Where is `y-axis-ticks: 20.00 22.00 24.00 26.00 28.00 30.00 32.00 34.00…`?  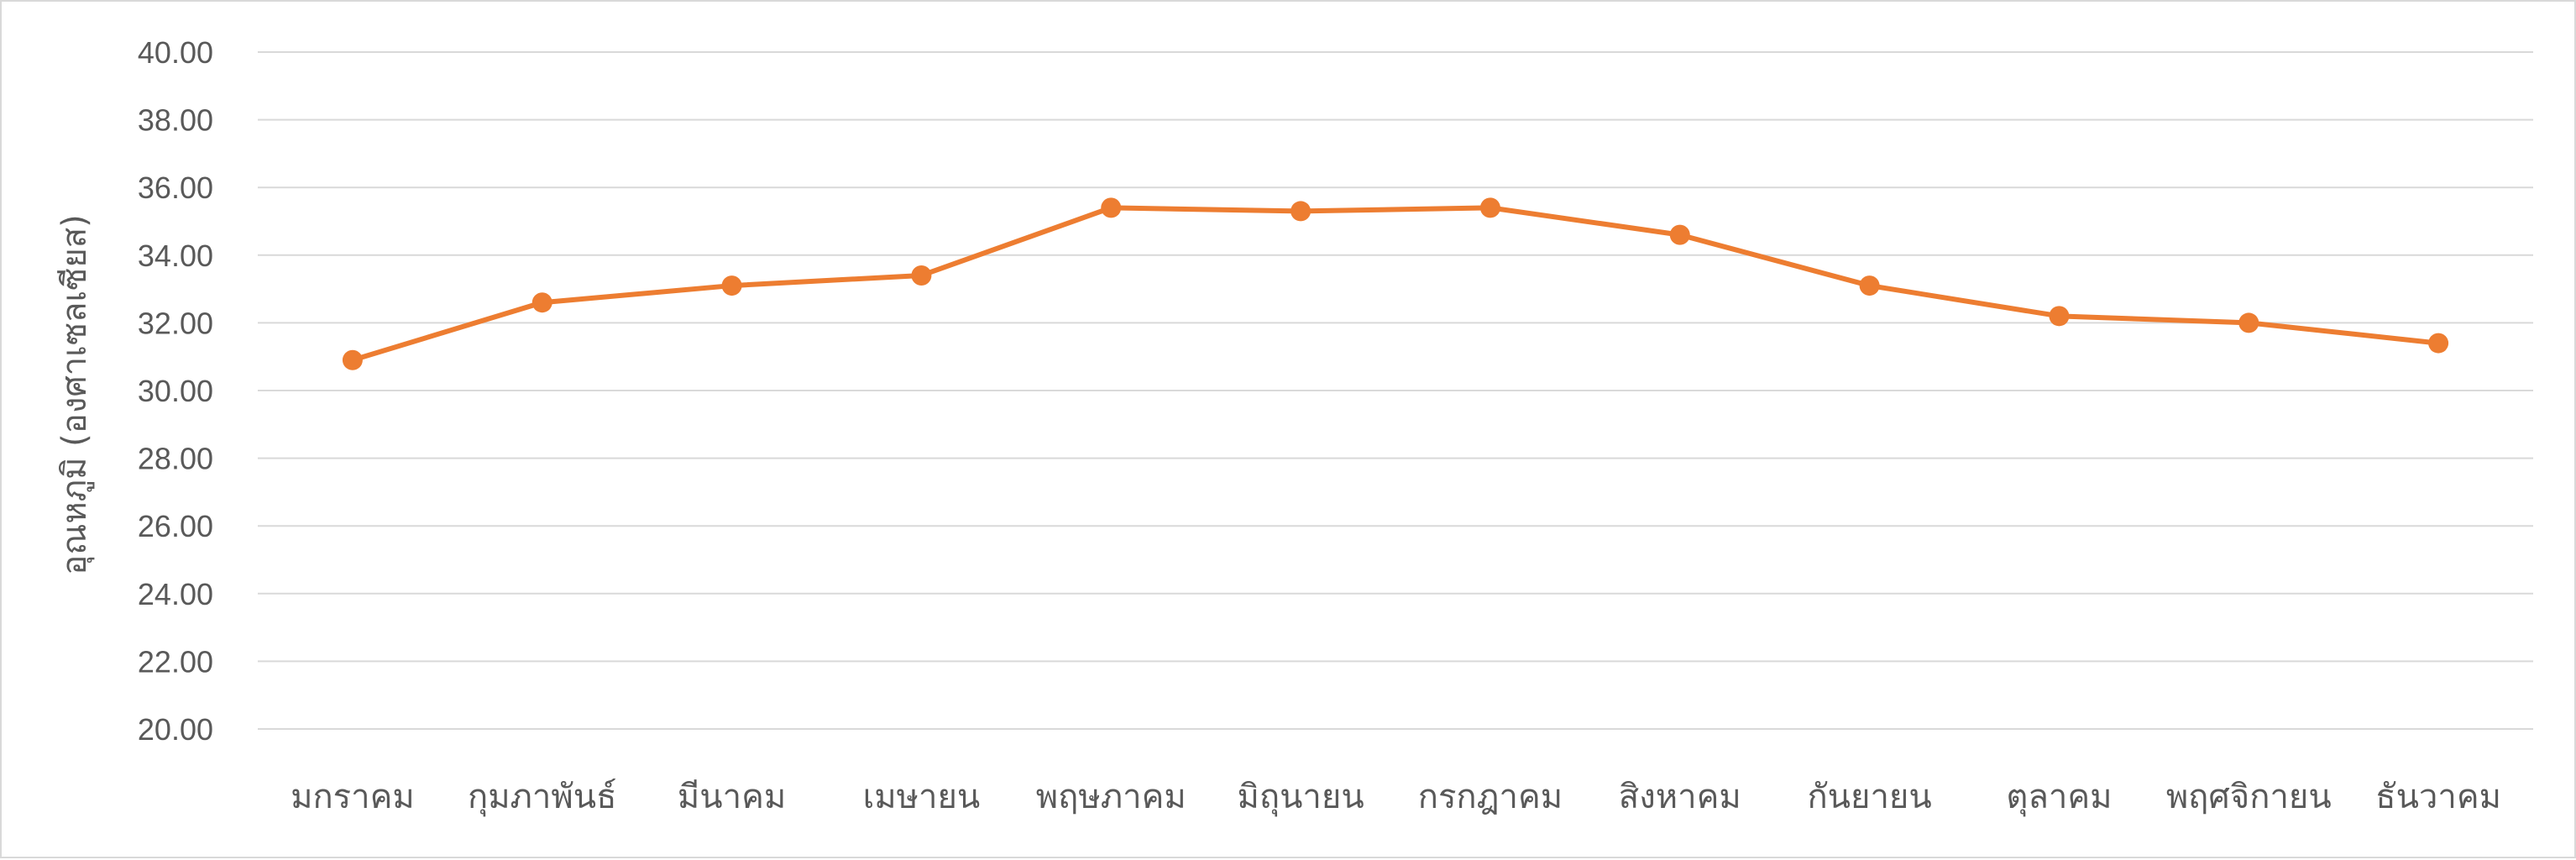 y-axis-ticks: 20.00 22.00 24.00 26.00 28.00 30.00 32.00 34.00… is located at coordinates (176, 391).